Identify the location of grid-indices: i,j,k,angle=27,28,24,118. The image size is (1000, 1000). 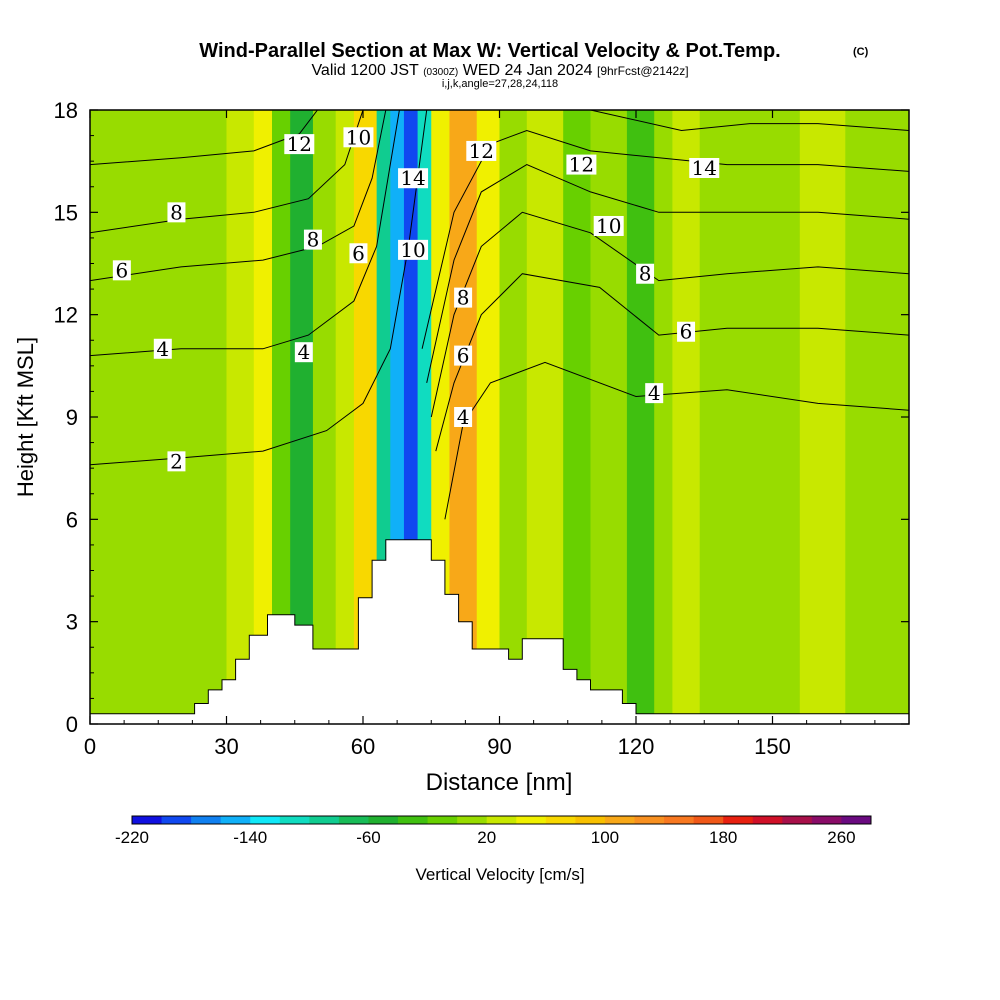
(500, 84).